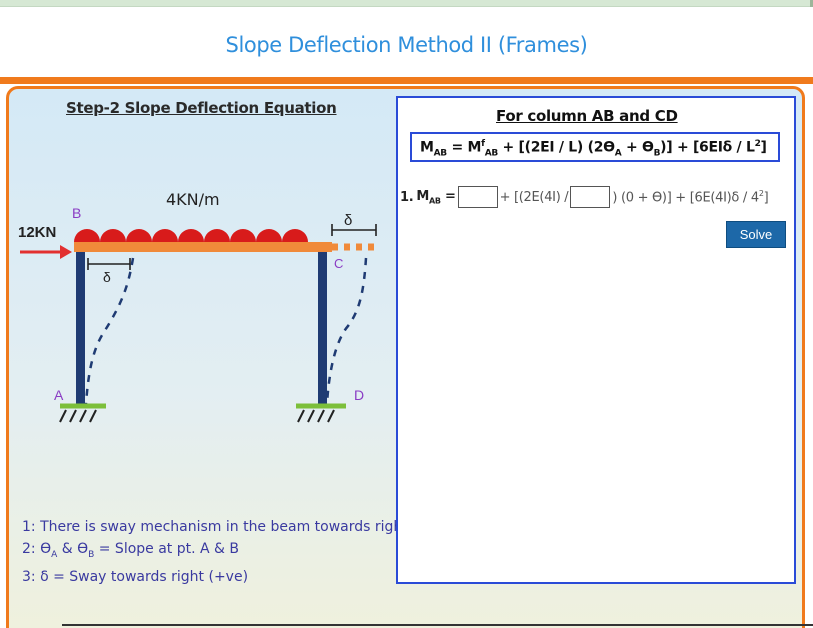 The width and height of the screenshot is (813, 628). What do you see at coordinates (690, 197) in the screenshot?
I see `equation-middle-2: ) (0 + ϴ)] + [6E(4I)δ / 42]` at bounding box center [690, 197].